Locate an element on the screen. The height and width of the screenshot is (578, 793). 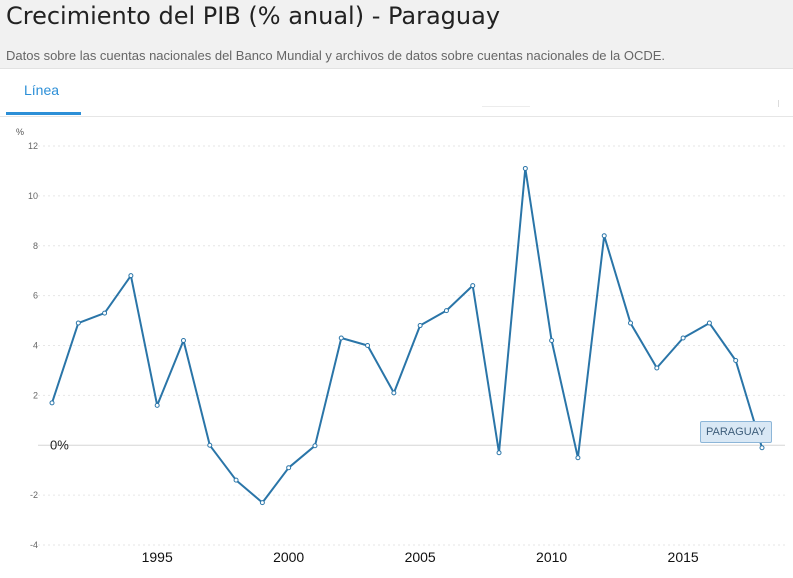
tab-bar: Línea is located at coordinates (396, 93).